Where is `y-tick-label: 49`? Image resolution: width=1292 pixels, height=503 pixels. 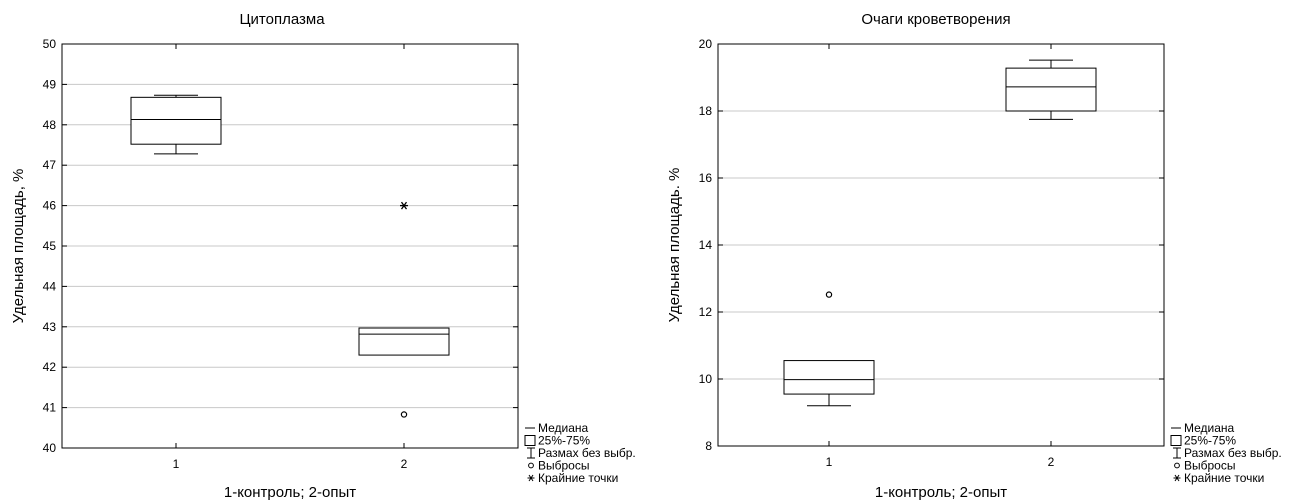
y-tick-label: 49 is located at coordinates (50, 84).